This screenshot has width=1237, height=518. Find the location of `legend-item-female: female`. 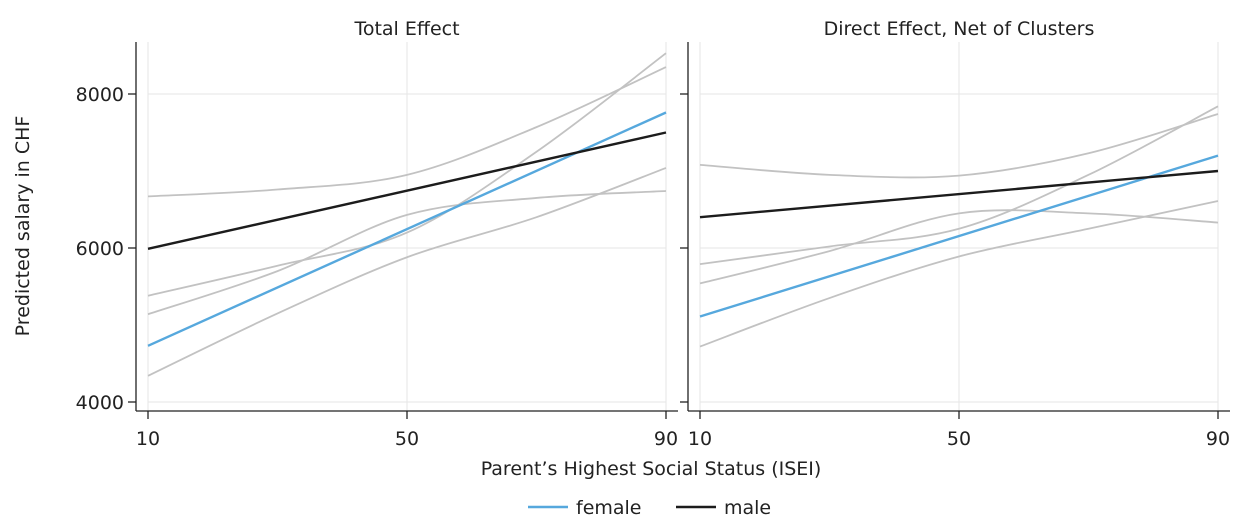

legend-item-female: female is located at coordinates (585, 507).